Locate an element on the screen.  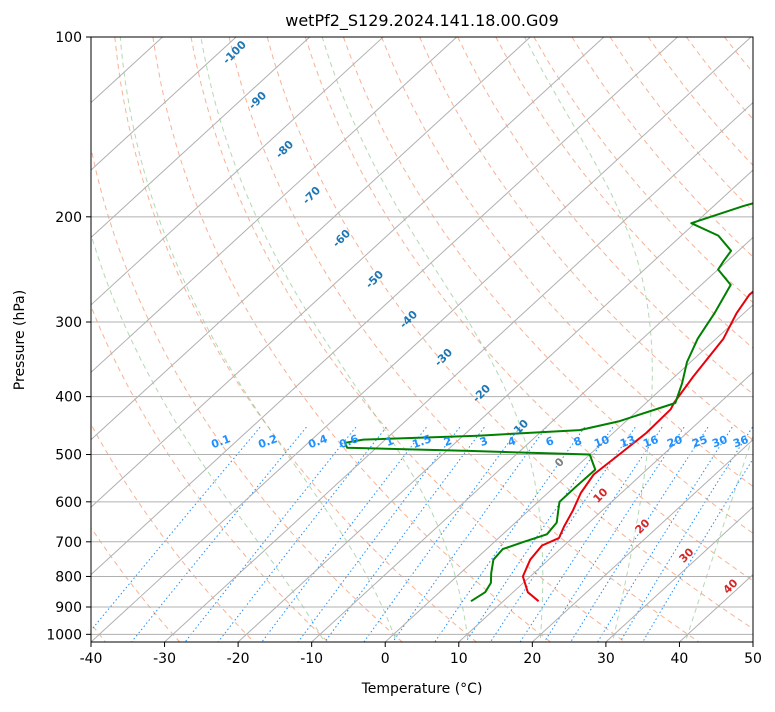
moist-adiabat-label: 40 is located at coordinates (731, 586).